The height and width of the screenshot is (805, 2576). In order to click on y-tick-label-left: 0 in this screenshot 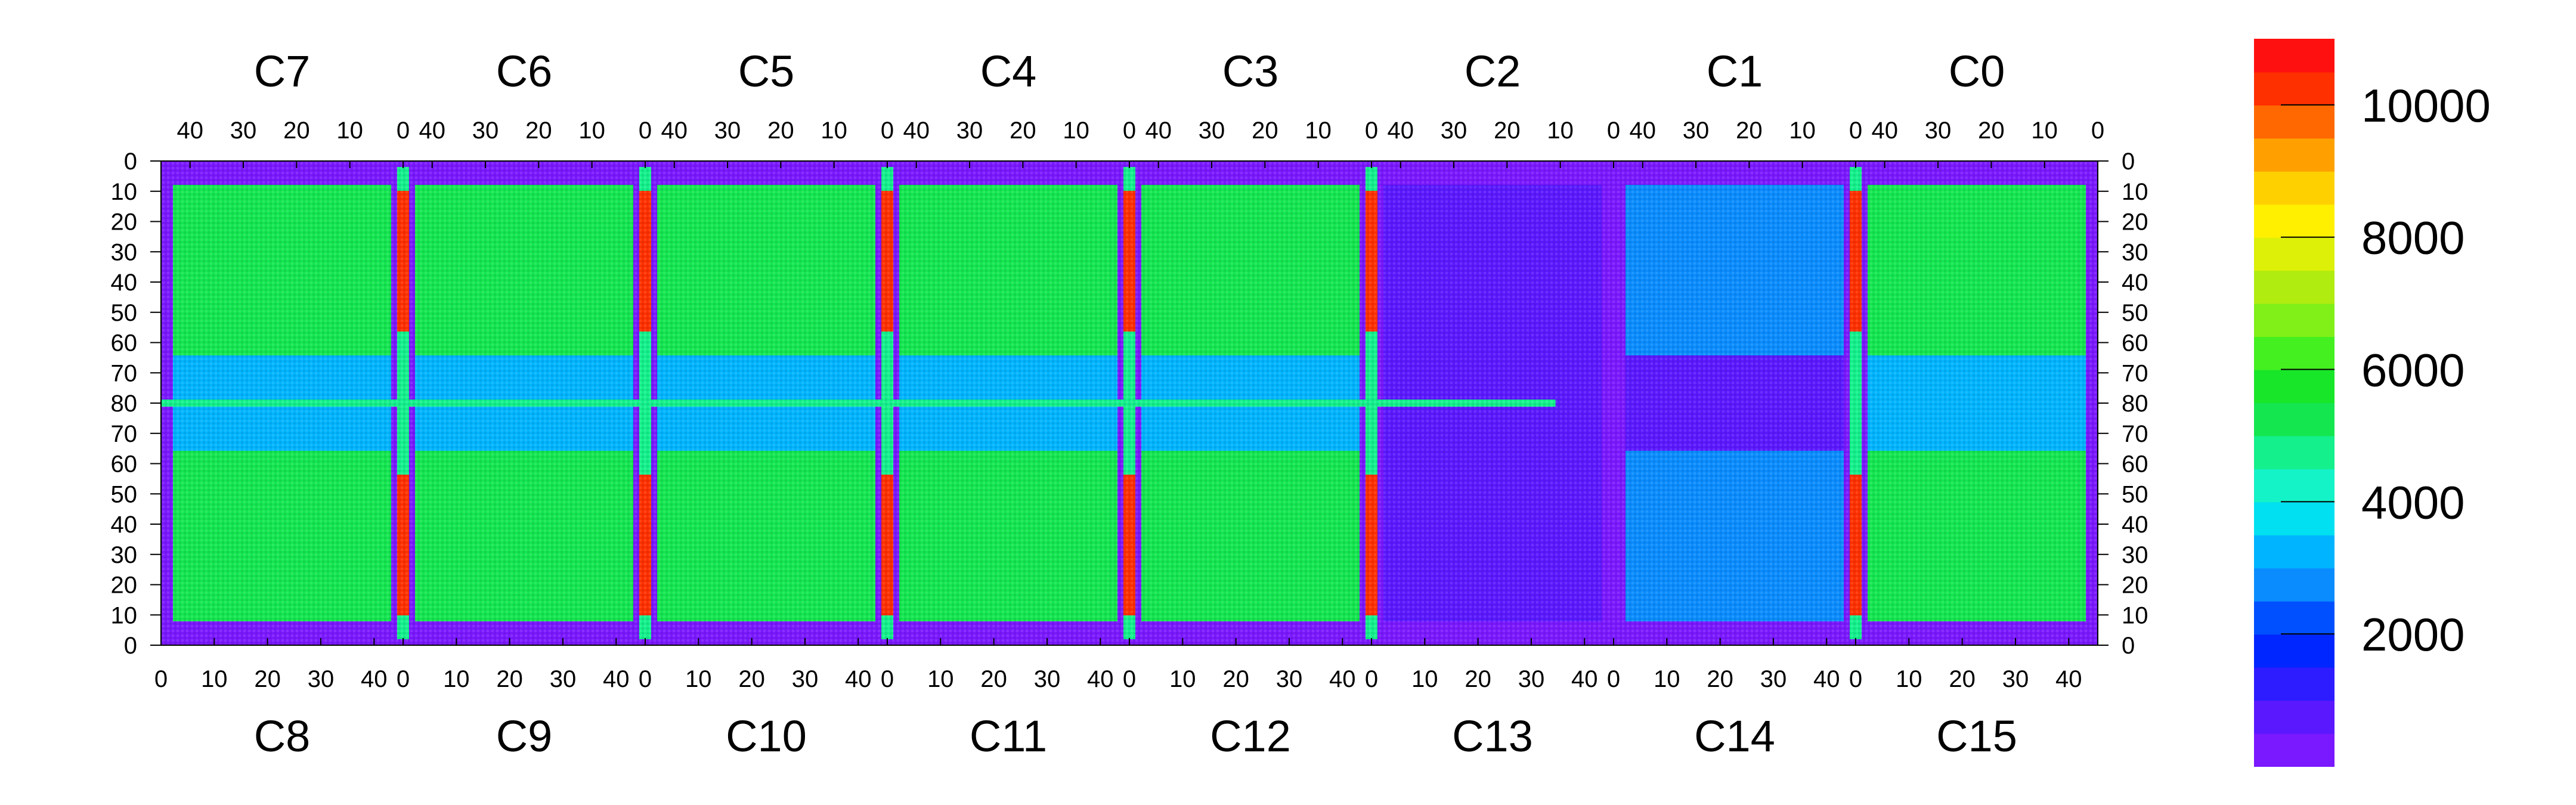, I will do `click(131, 161)`.